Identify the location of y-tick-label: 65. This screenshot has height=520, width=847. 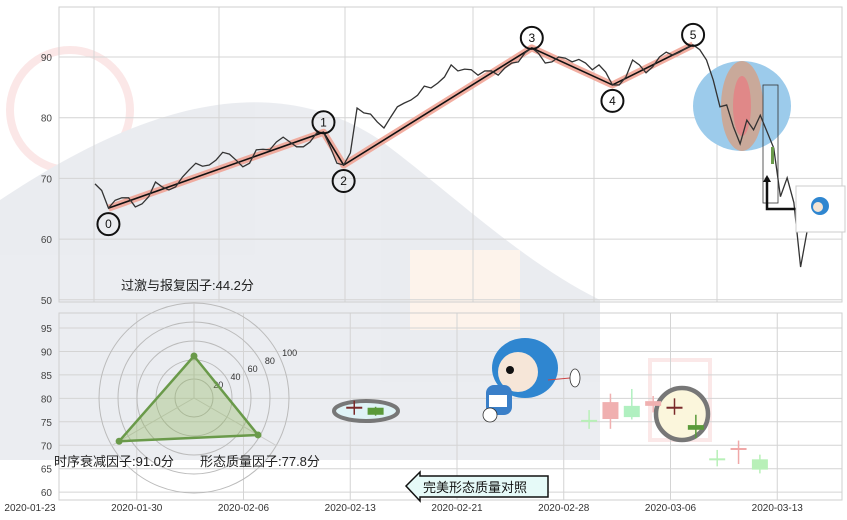
(47, 470).